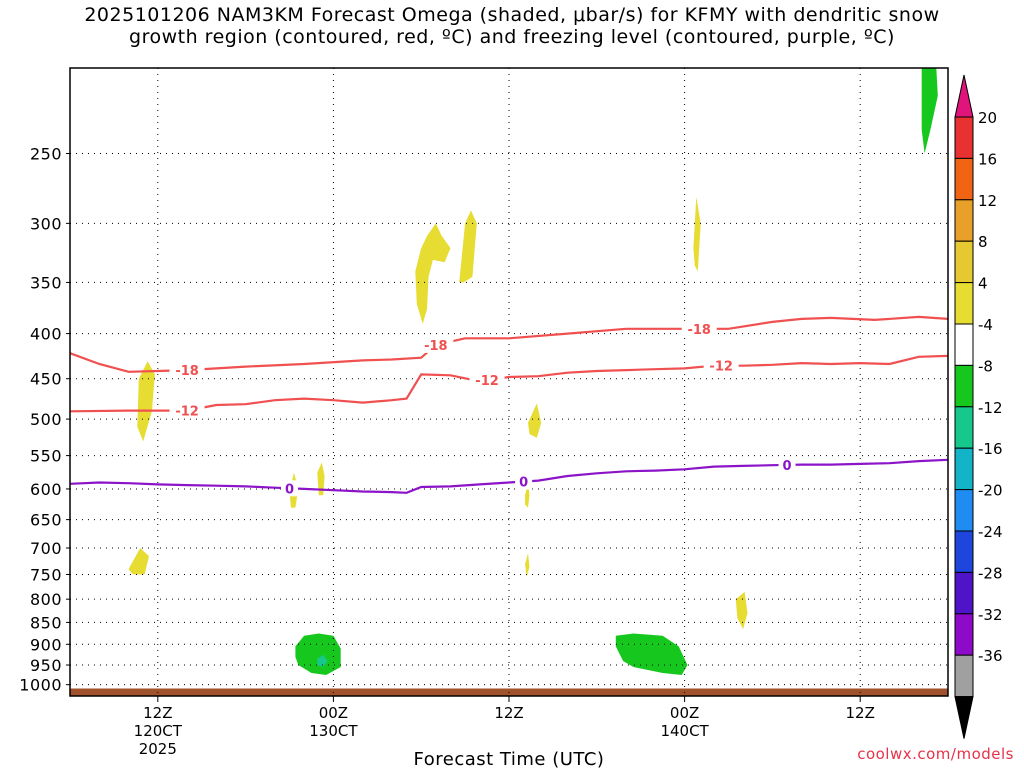  I want to click on y-tick-label-650: 650, so click(46, 520).